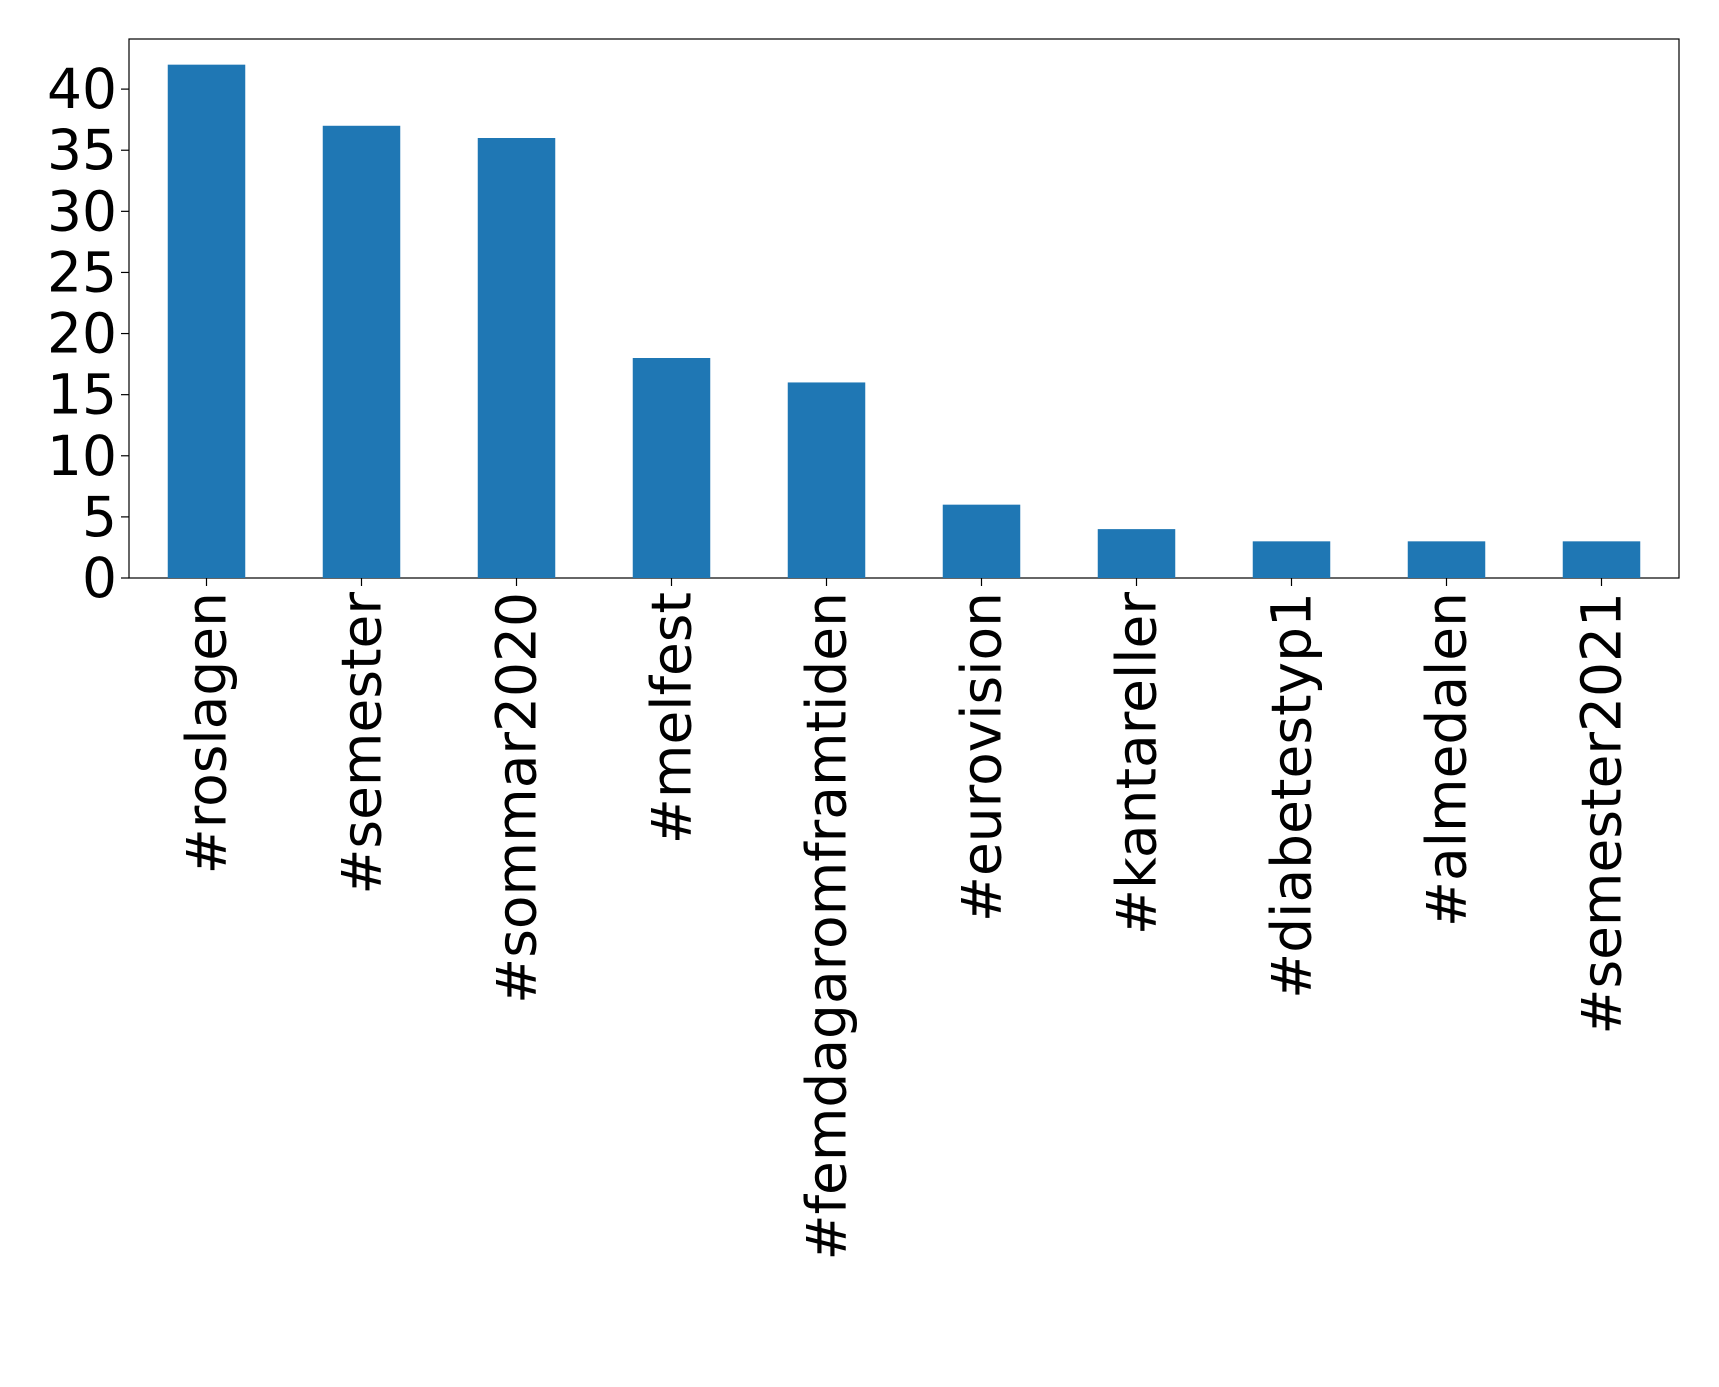 The width and height of the screenshot is (1719, 1387). What do you see at coordinates (982, 757) in the screenshot?
I see `x-tick-label: #eurovision` at bounding box center [982, 757].